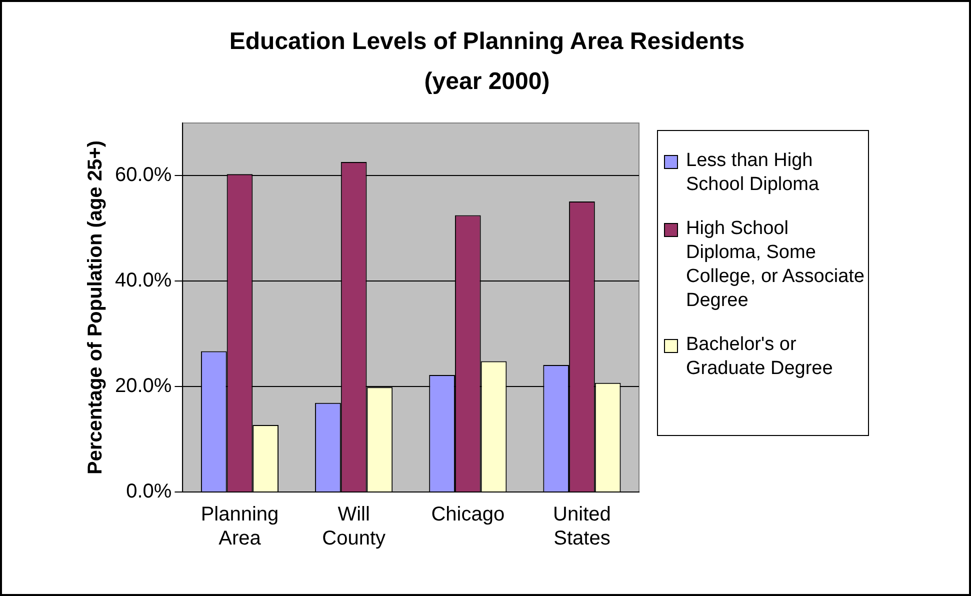  What do you see at coordinates (354, 527) in the screenshot?
I see `x-tick-label: Will County` at bounding box center [354, 527].